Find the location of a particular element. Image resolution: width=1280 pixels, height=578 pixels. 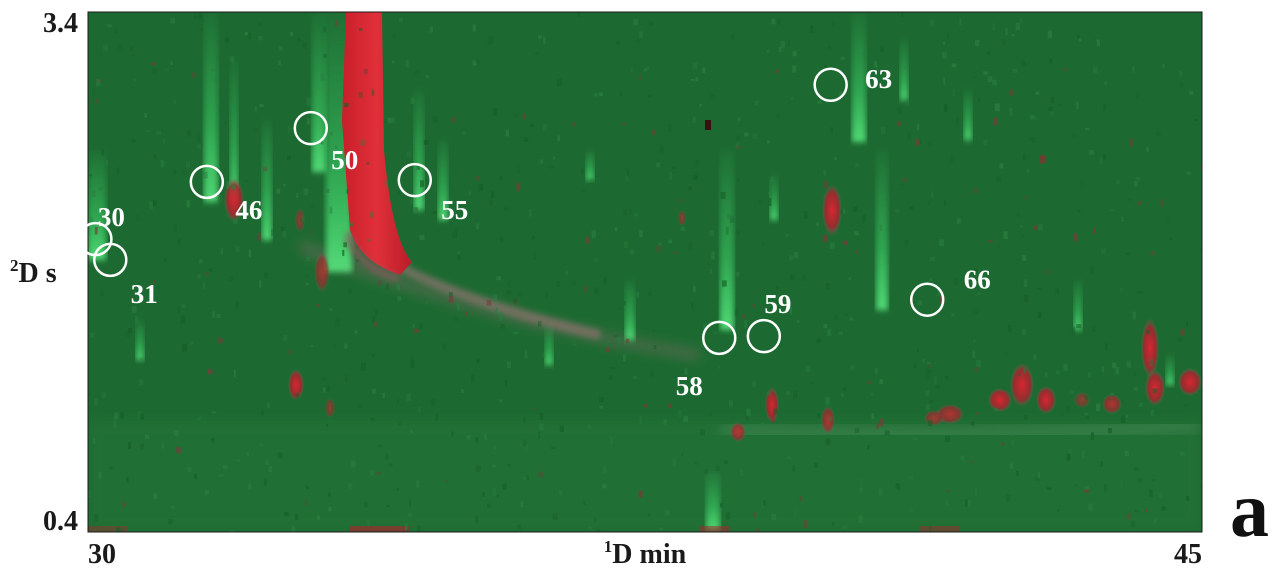

y-axis-label-text: D s is located at coordinates (38, 273).